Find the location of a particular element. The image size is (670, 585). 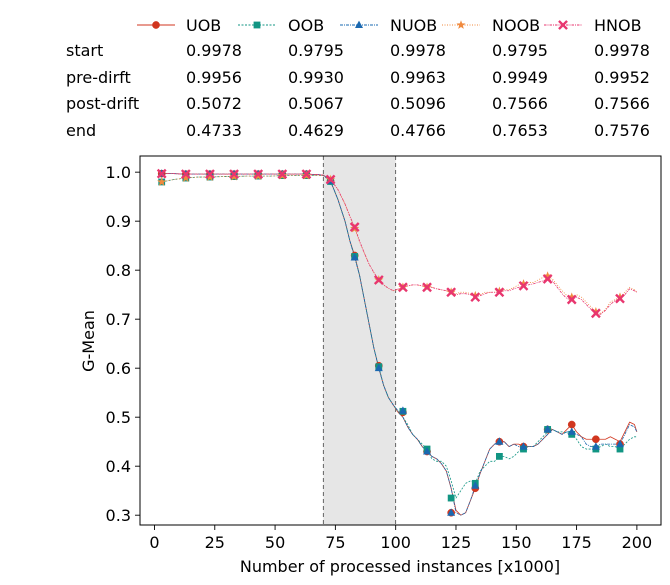

cell-noob: 0.7566 is located at coordinates (520, 103).